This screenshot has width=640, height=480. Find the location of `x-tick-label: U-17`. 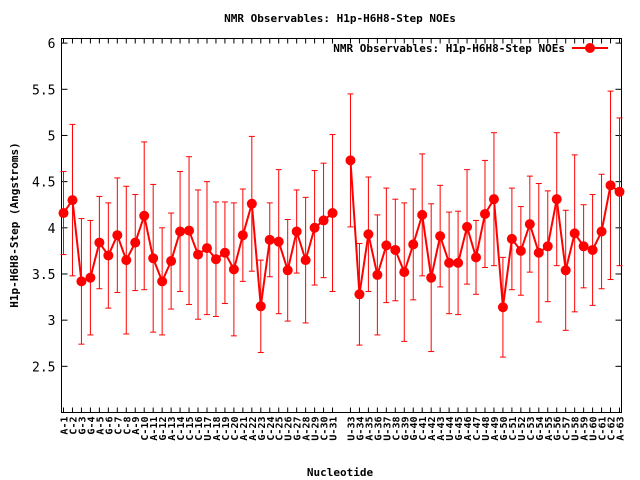

x-tick-label: U-17 is located at coordinates (208, 429).